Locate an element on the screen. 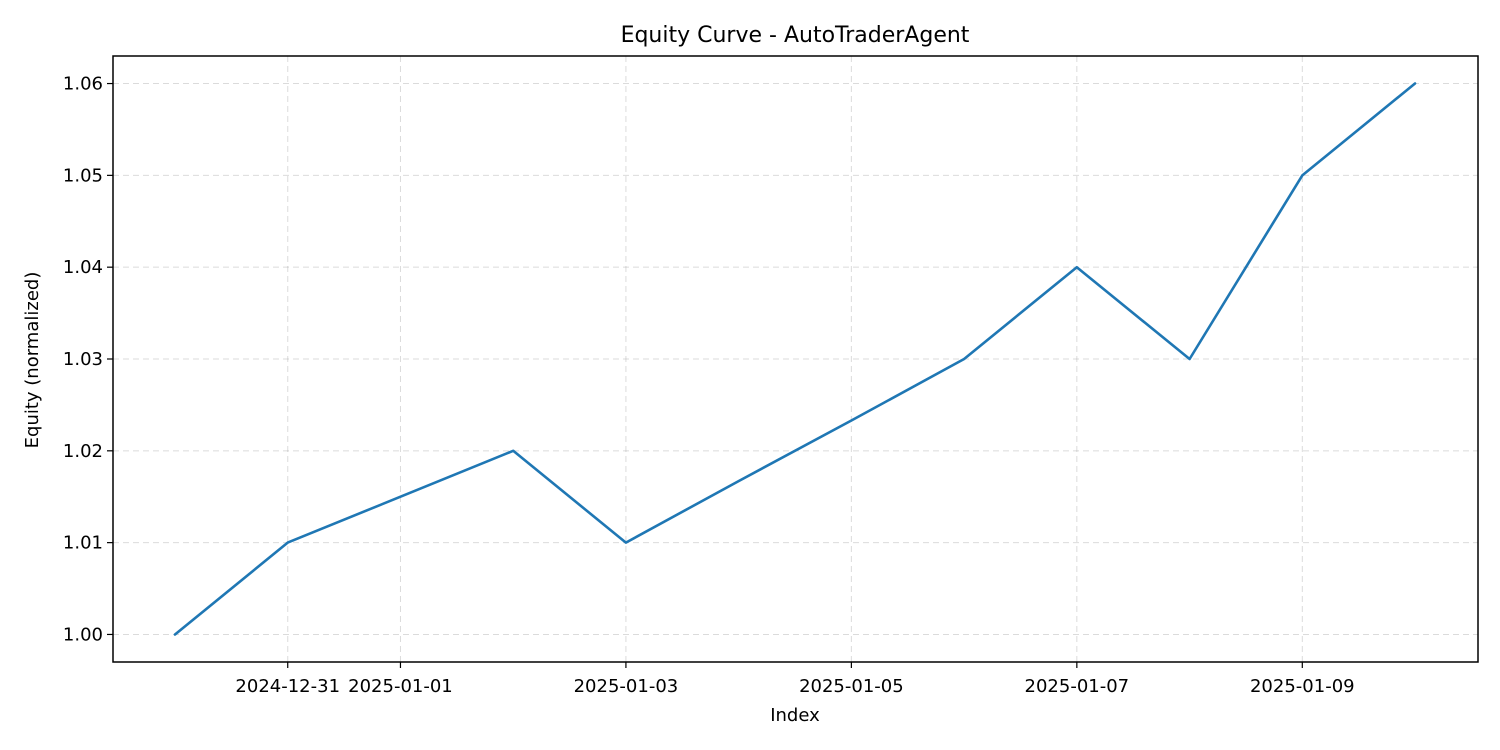  y-axis-ticks: 1.00 1.01 1.02 1.03 1.04 1.05 1.06 is located at coordinates (88, 359).